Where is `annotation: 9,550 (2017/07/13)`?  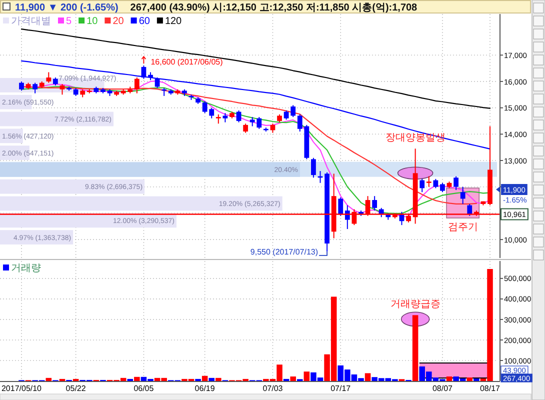 annotation: 9,550 (2017/07/13) is located at coordinates (289, 251).